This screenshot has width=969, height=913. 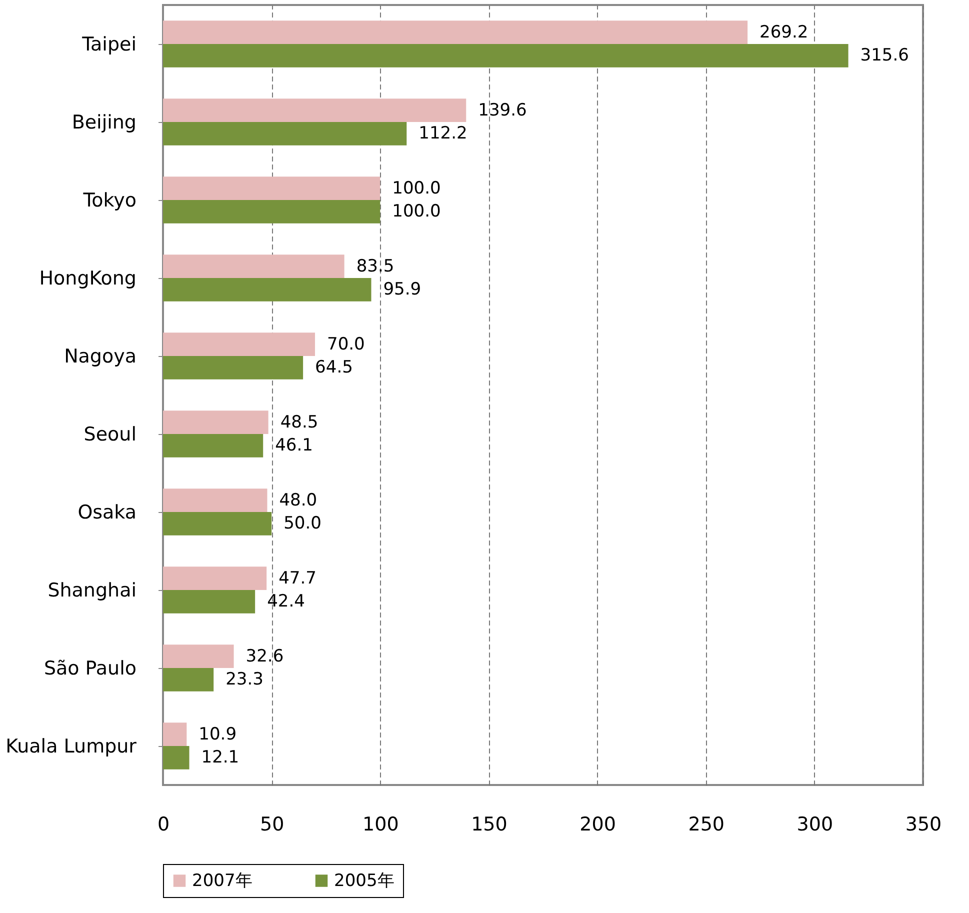 I want to click on x-tick-label: 200, so click(x=598, y=825).